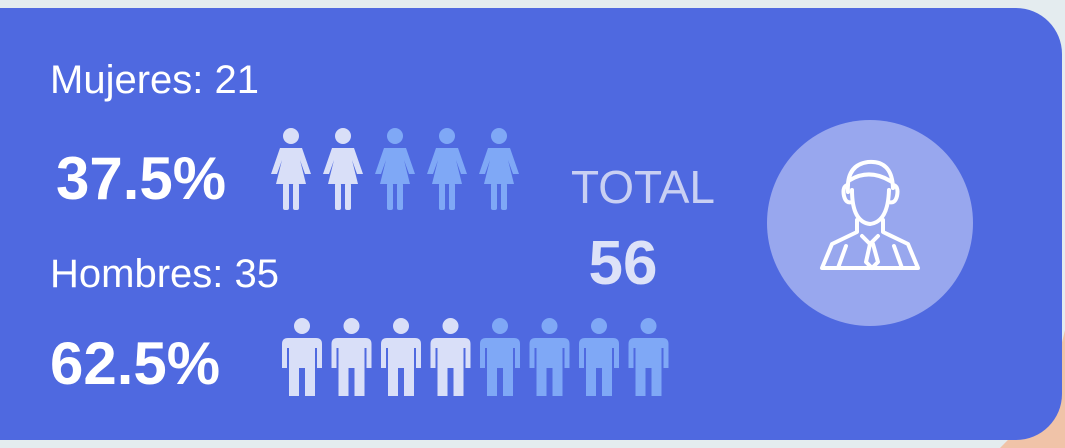  I want to click on avatar-icon, so click(870, 214).